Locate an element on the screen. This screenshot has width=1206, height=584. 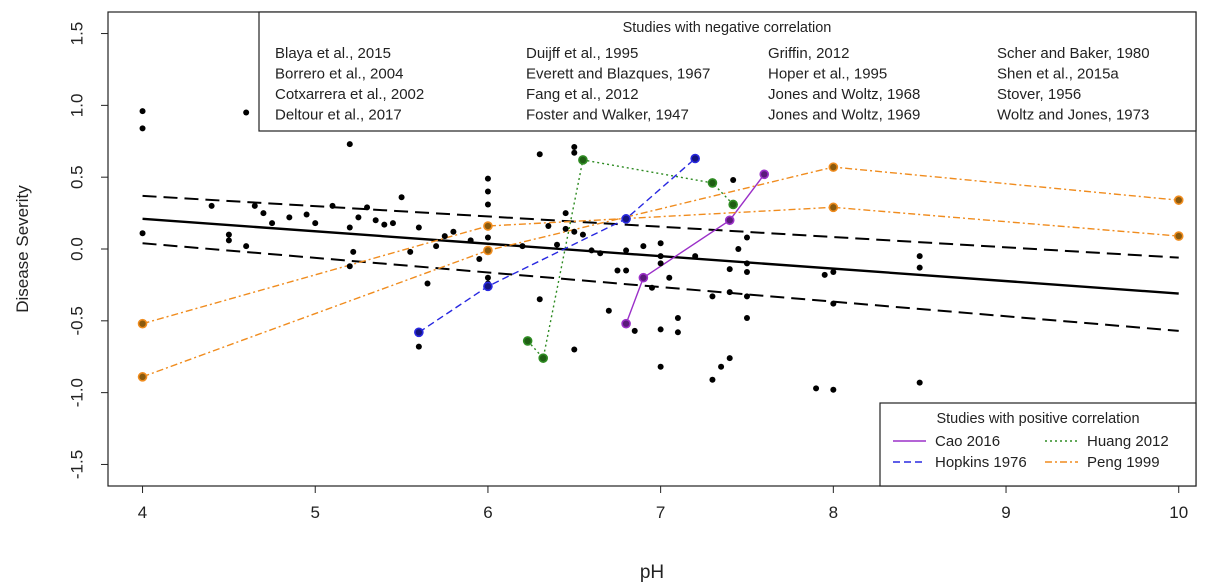
series-line is located at coordinates (557, 245).